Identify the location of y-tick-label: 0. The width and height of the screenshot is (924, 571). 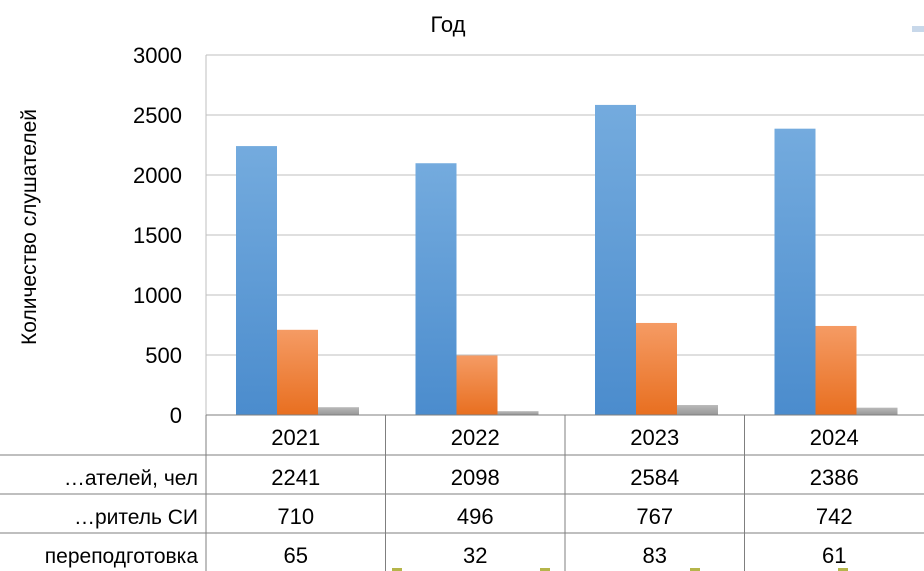
(176, 415).